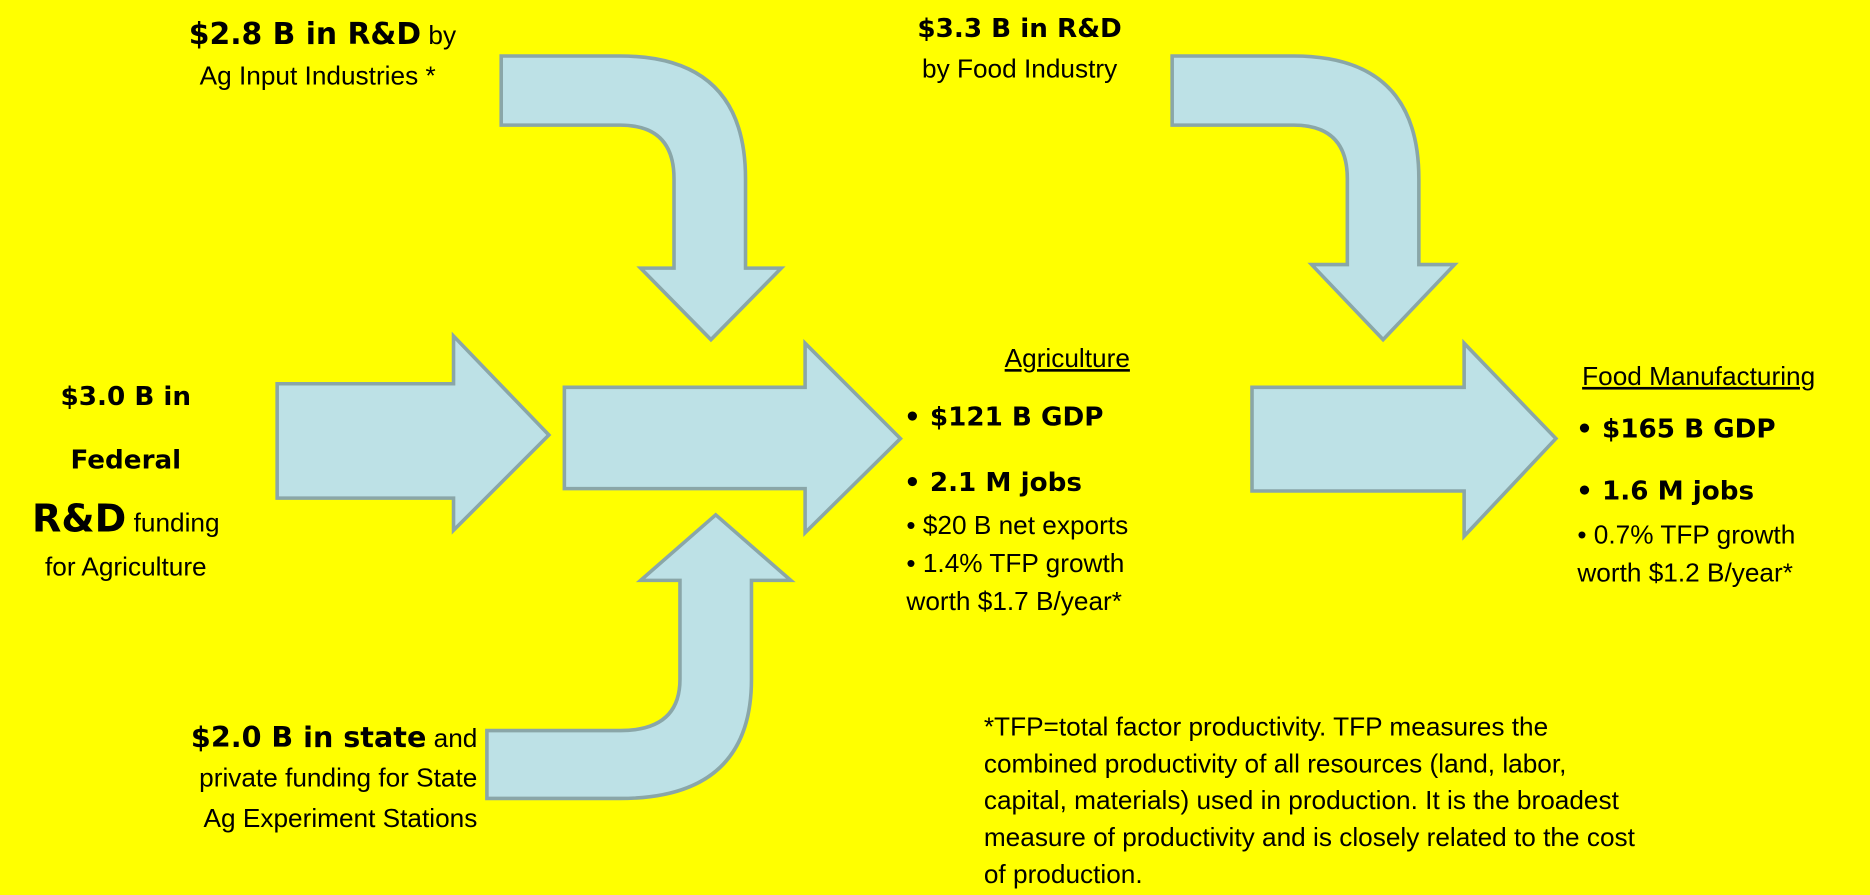 The width and height of the screenshot is (1870, 895). What do you see at coordinates (308, 737) in the screenshot?
I see `state-bold: $2.0 B in state` at bounding box center [308, 737].